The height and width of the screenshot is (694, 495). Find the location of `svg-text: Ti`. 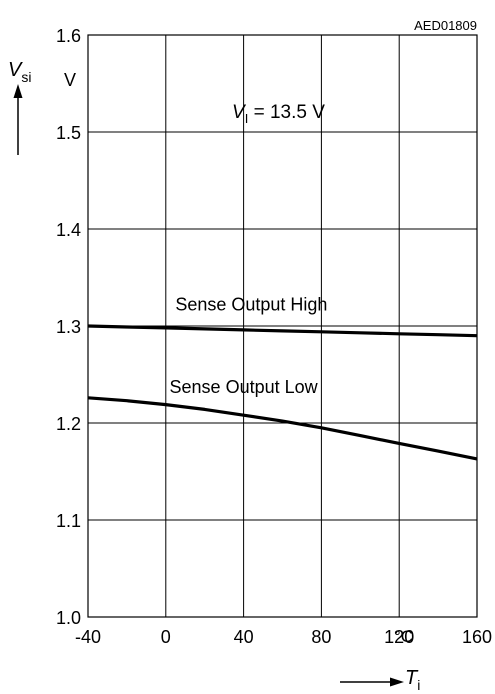

svg-text: Ti is located at coordinates (412, 680).